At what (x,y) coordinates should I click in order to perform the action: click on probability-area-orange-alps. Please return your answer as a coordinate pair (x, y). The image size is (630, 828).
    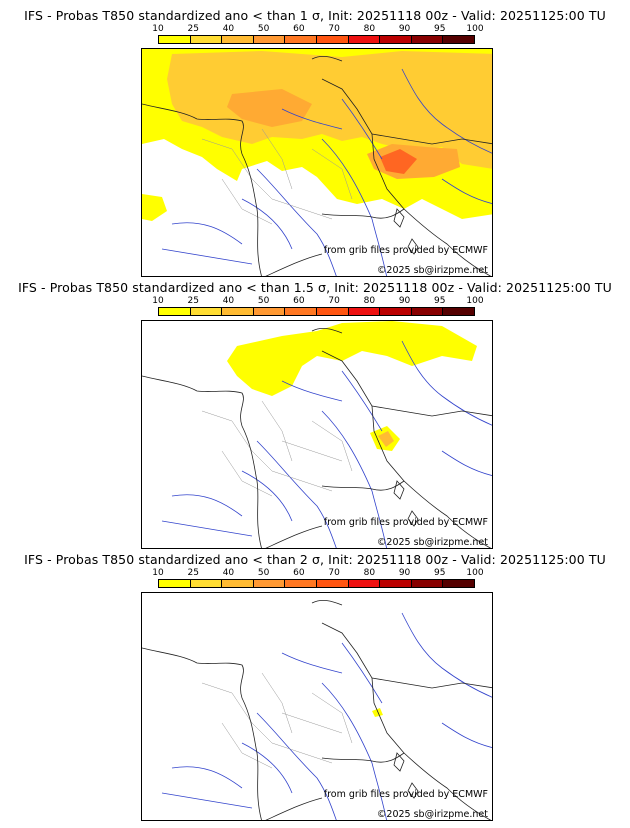
    Looking at the image, I should click on (386, 439).